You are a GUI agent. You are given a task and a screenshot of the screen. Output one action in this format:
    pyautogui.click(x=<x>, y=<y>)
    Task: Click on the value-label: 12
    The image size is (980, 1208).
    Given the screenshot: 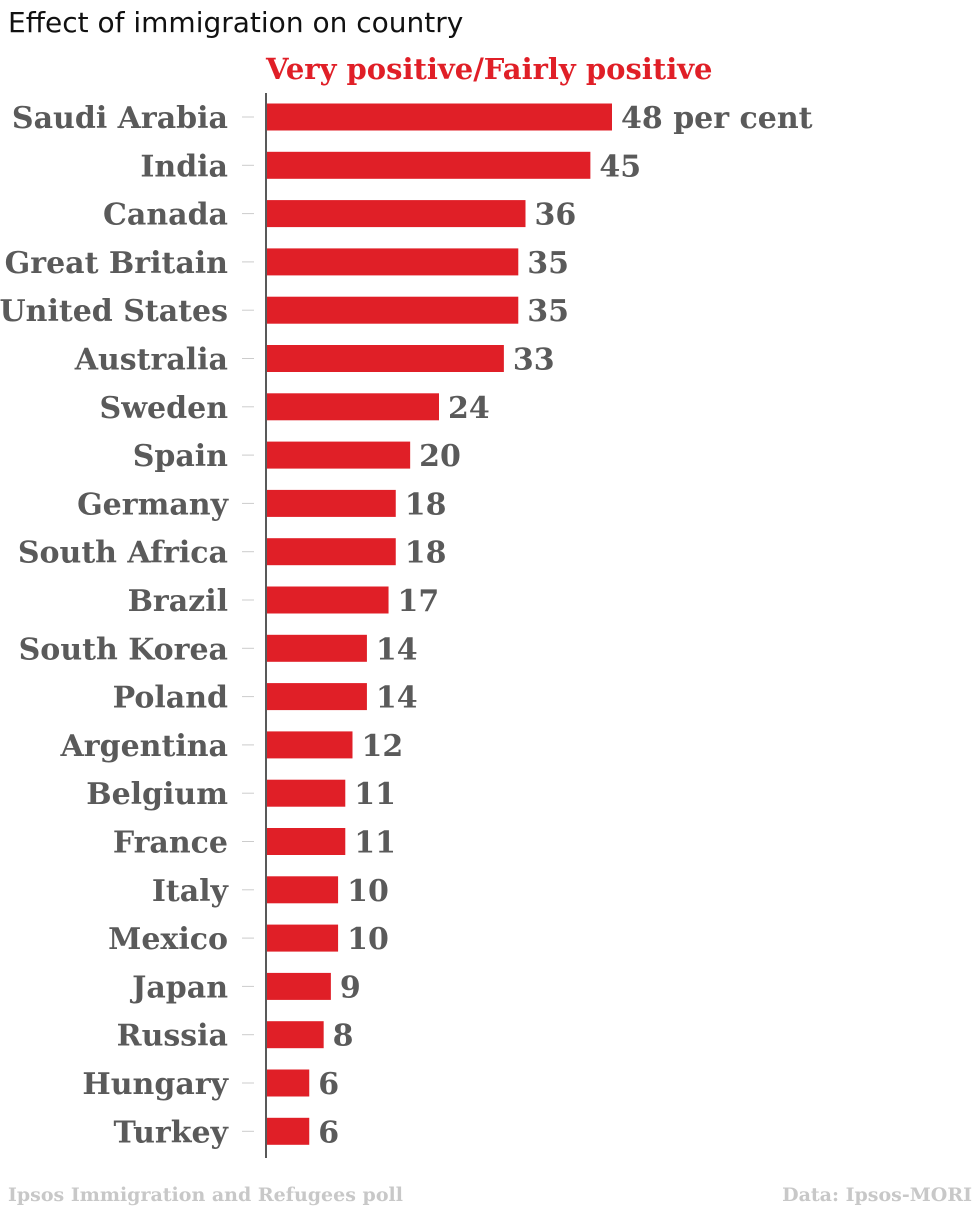 What is the action you would take?
    pyautogui.click(x=383, y=746)
    